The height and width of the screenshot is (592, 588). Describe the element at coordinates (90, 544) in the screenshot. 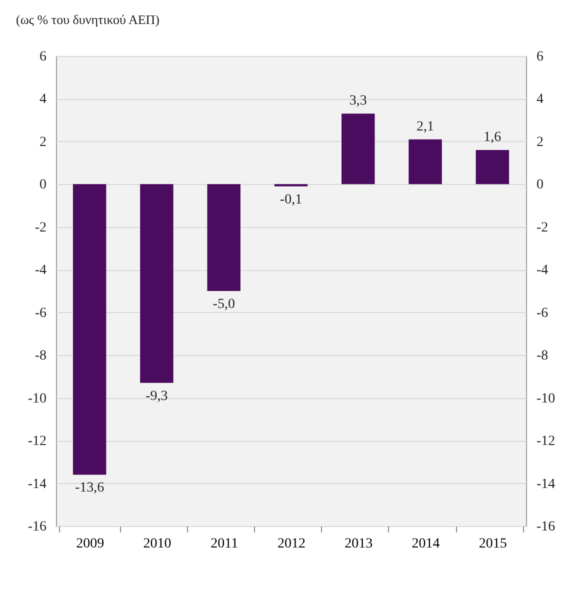

I see `x-tick-label: 2009` at that location.